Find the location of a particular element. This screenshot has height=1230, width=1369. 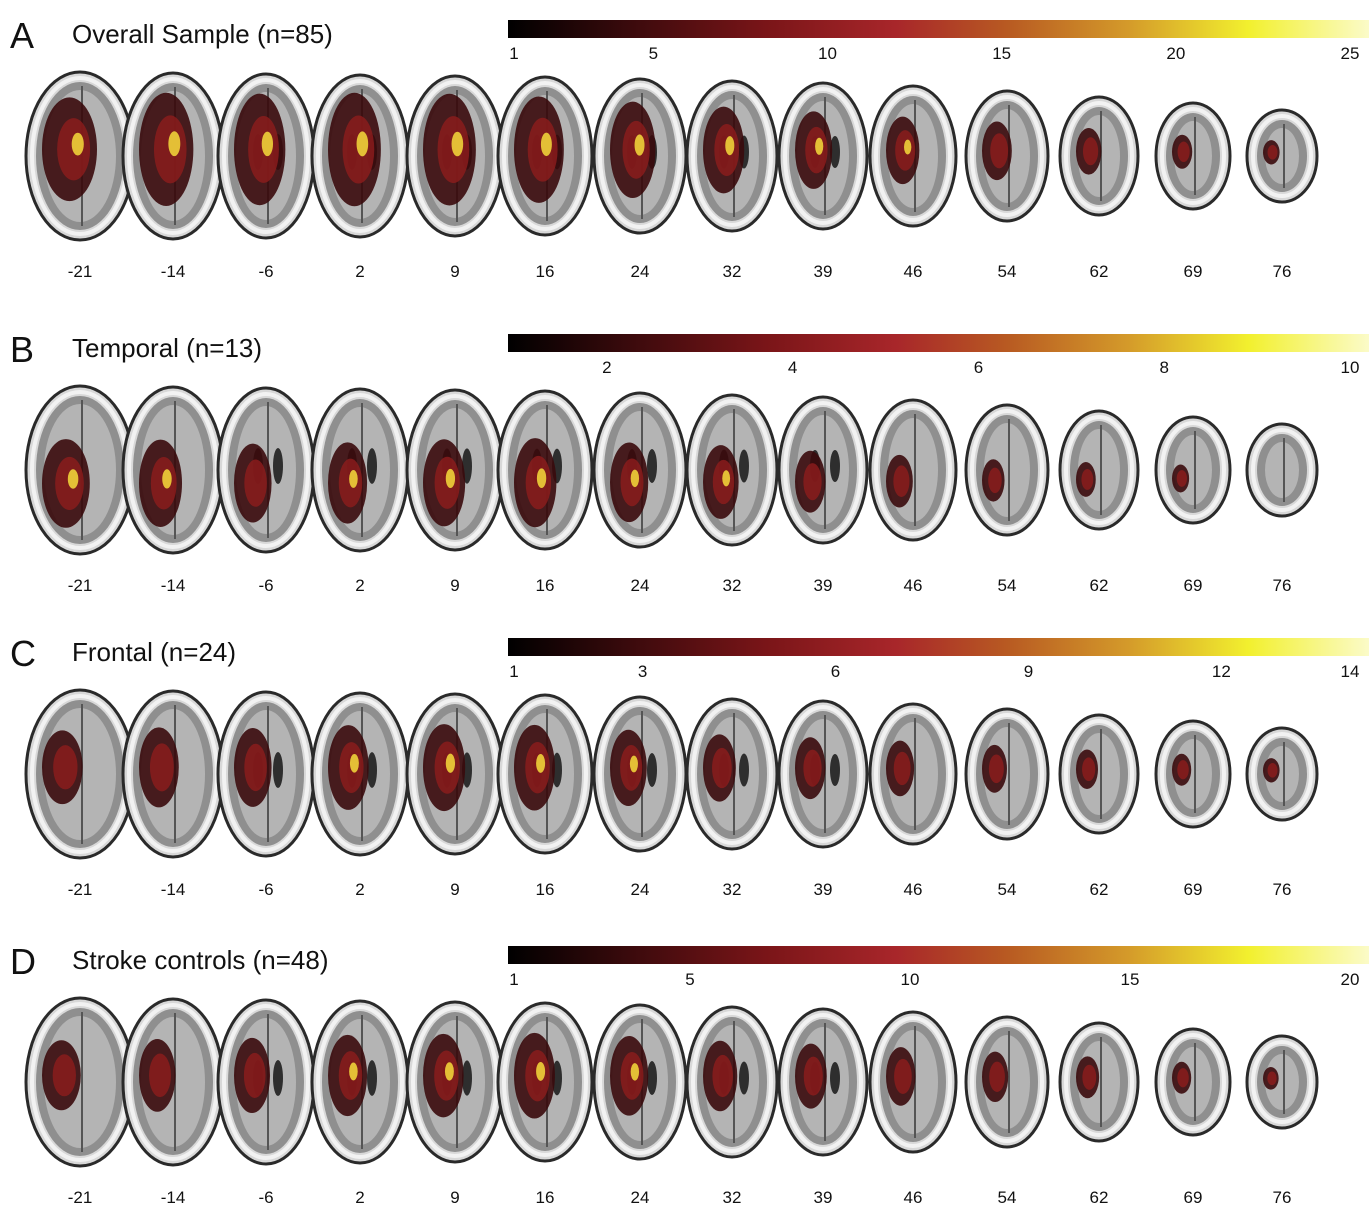

slice-z-label: -21 is located at coordinates (80, 1197).